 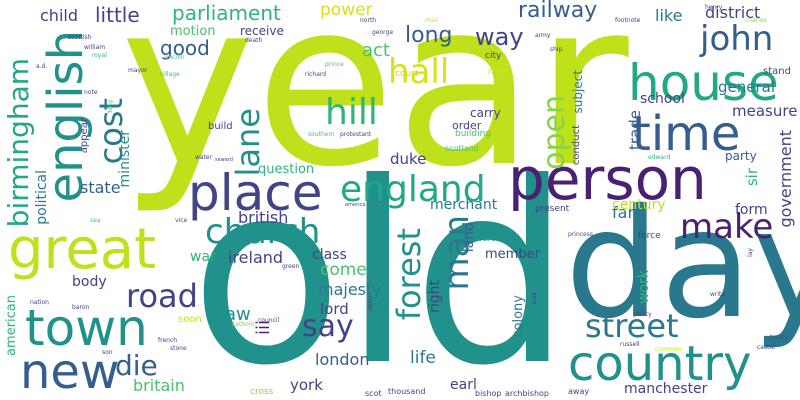 What do you see at coordinates (81, 307) in the screenshot?
I see `word-baron: baron` at bounding box center [81, 307].